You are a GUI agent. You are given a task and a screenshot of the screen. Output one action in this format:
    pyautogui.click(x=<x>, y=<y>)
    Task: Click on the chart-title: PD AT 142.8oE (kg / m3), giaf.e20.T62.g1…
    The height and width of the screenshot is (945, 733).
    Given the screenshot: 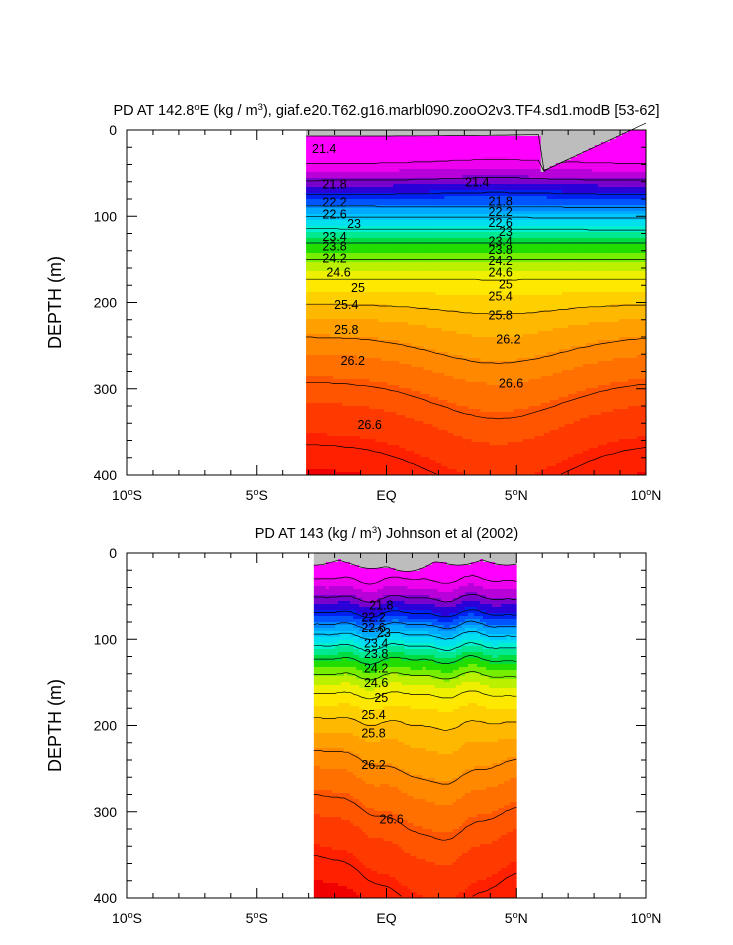 What is the action you would take?
    pyautogui.click(x=386, y=111)
    